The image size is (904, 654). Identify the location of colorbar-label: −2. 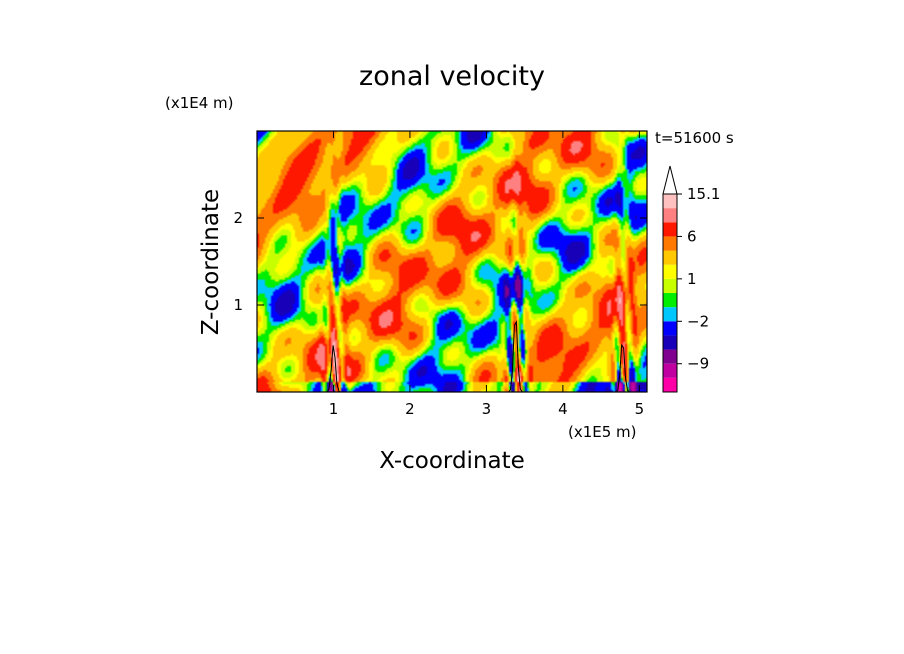
(698, 321).